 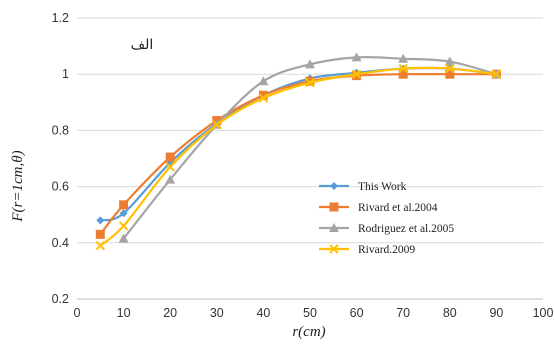 What do you see at coordinates (217, 313) in the screenshot?
I see `x-tick-label: 30` at bounding box center [217, 313].